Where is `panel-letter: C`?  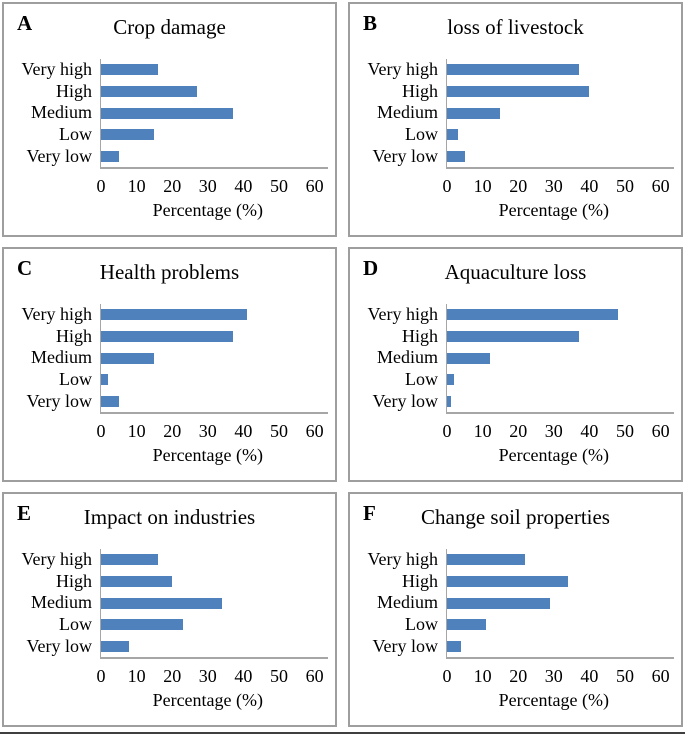 panel-letter: C is located at coordinates (25, 268).